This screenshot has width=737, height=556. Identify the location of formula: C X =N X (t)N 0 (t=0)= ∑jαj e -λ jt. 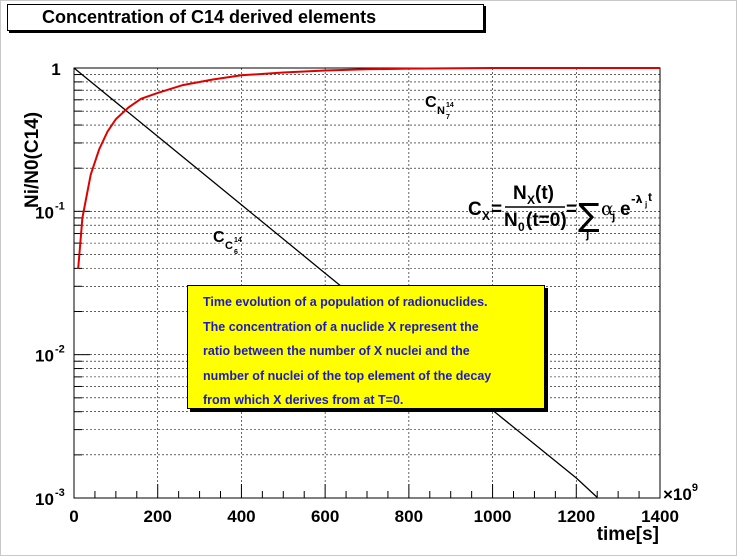
(560, 212).